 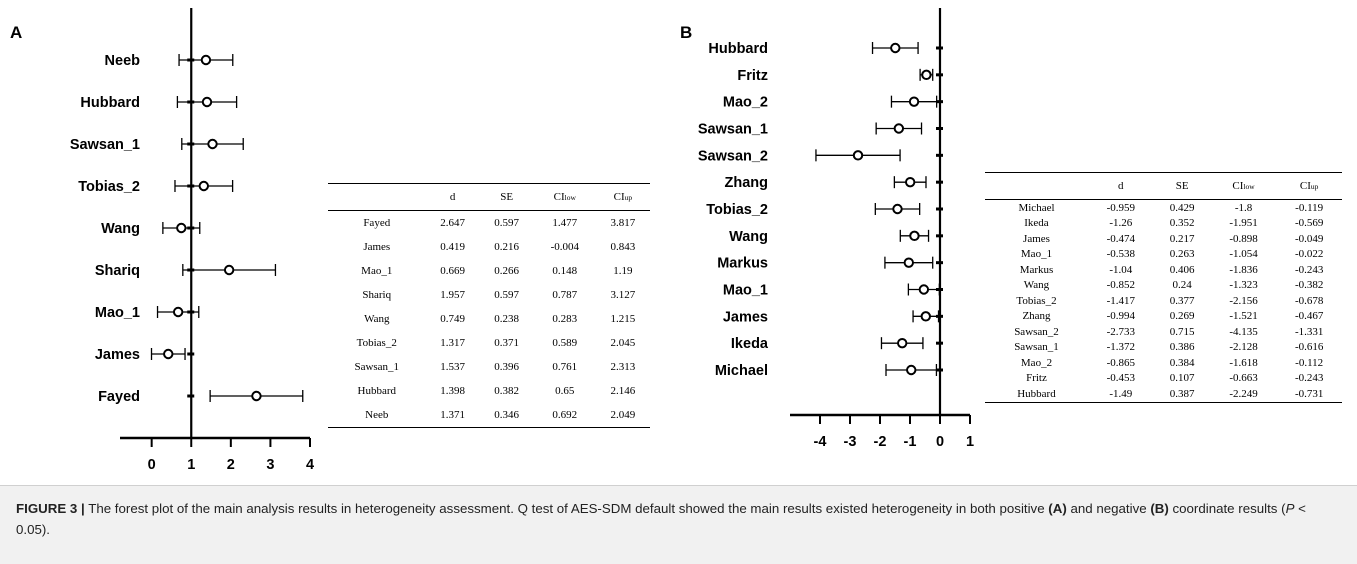 I want to click on x-tick-label: -4, so click(x=820, y=442).